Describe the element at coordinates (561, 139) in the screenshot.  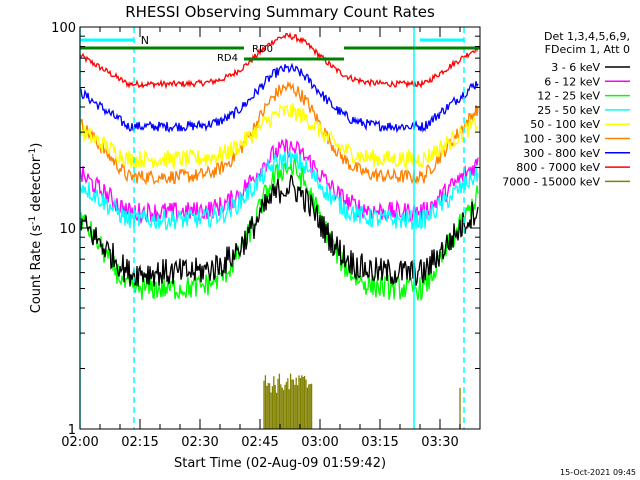
I see `legend-label: 100 - 300 keV` at that location.